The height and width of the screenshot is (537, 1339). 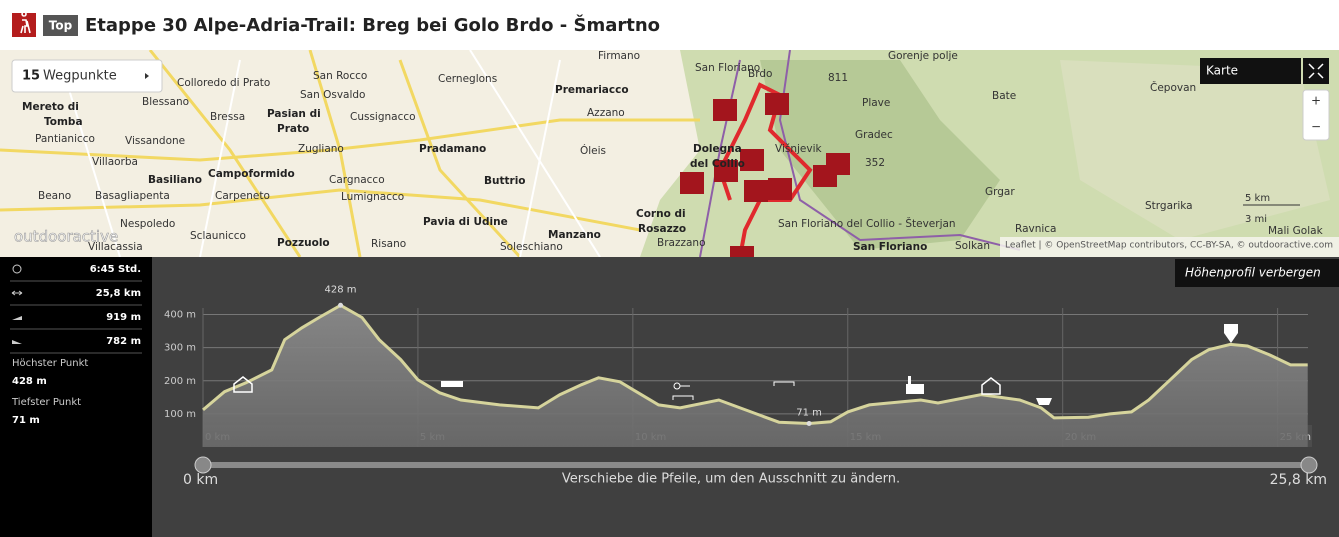 What do you see at coordinates (303, 243) in the screenshot?
I see `place-label: Pozzuolo` at bounding box center [303, 243].